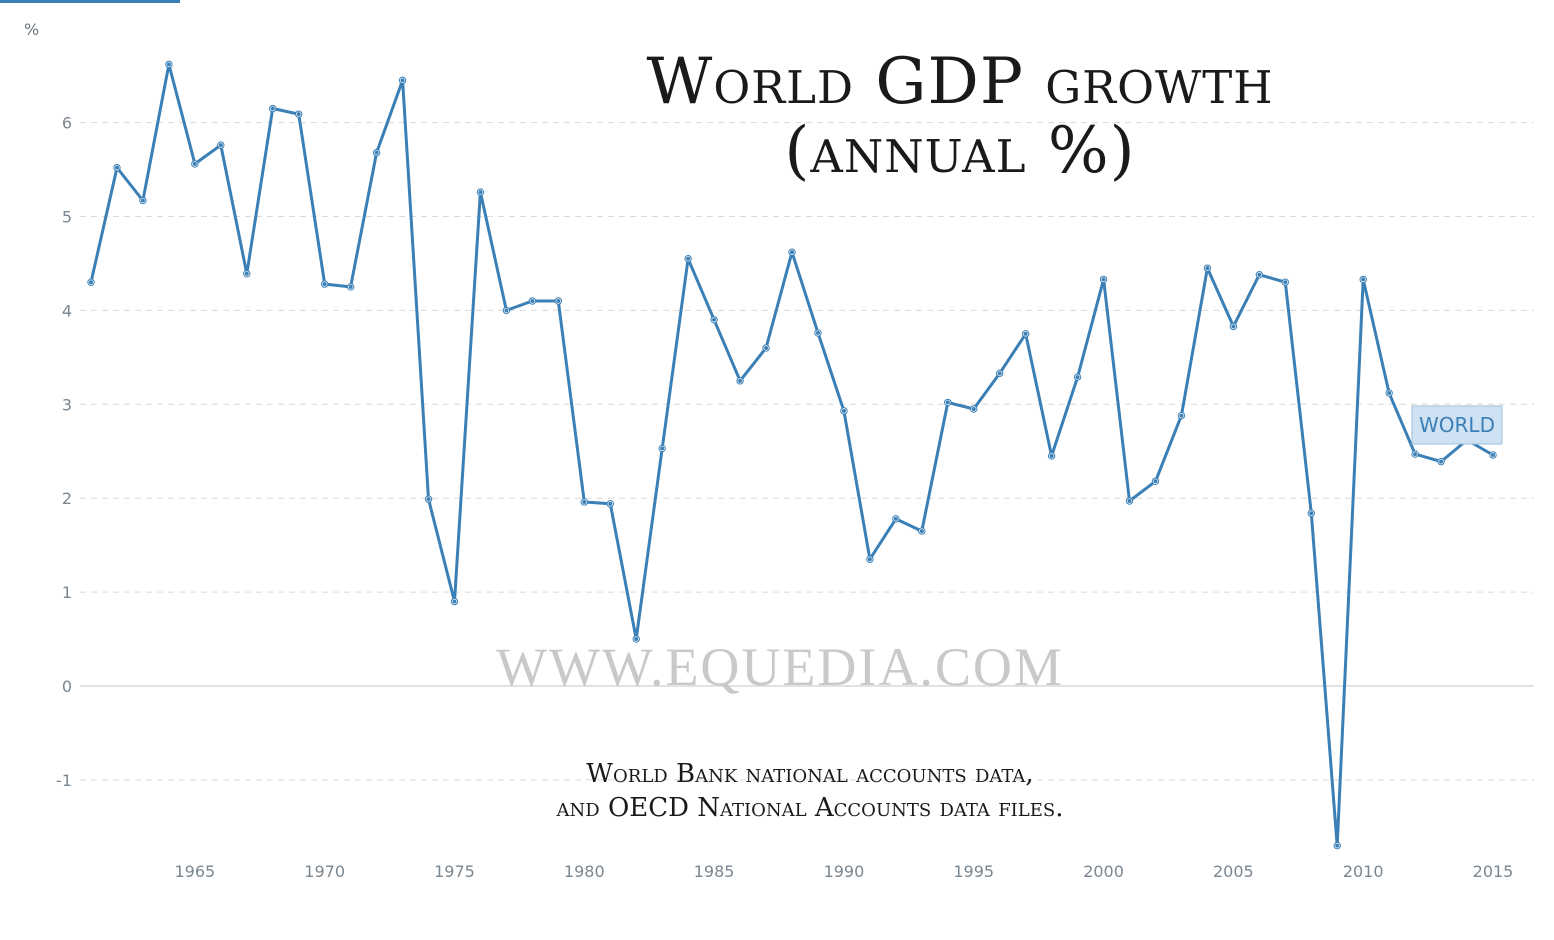 This screenshot has height=940, width=1554. What do you see at coordinates (67, 404) in the screenshot?
I see `y-tick-label: 3` at bounding box center [67, 404].